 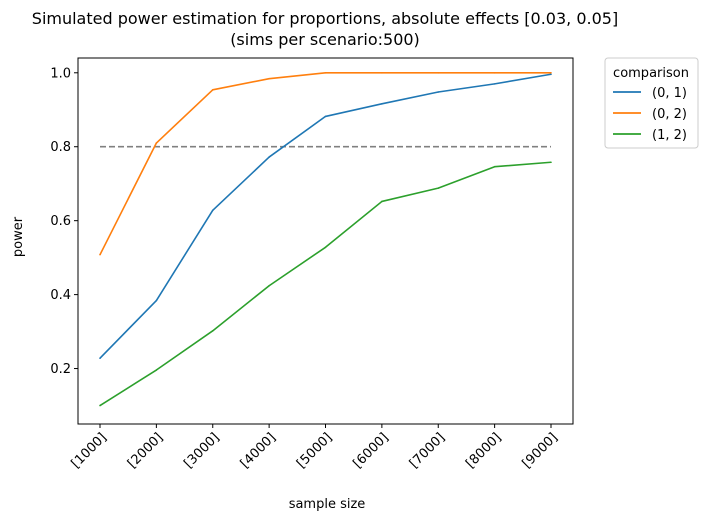 I want to click on x-tick-label-0: [1000], so click(x=89, y=450).